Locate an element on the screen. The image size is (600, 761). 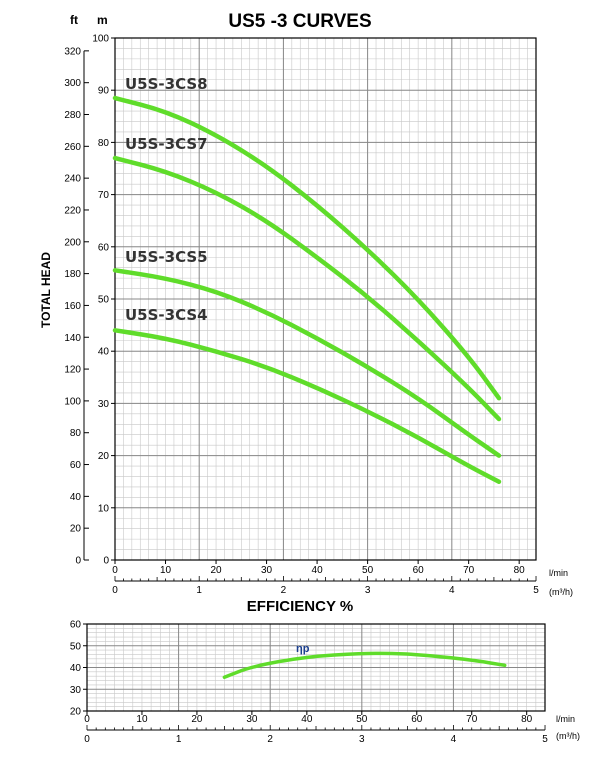
series-line--p is located at coordinates (364, 665).